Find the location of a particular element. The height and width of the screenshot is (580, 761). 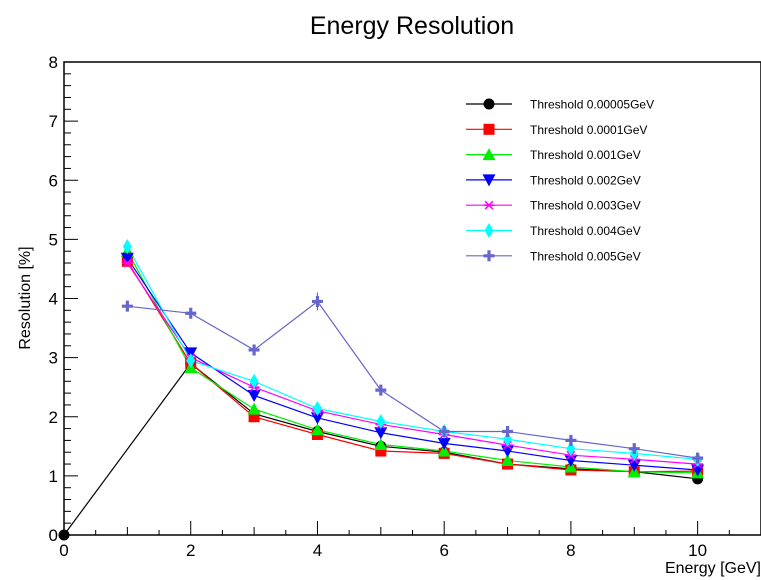

x-tick-label: 0 is located at coordinates (63, 550).